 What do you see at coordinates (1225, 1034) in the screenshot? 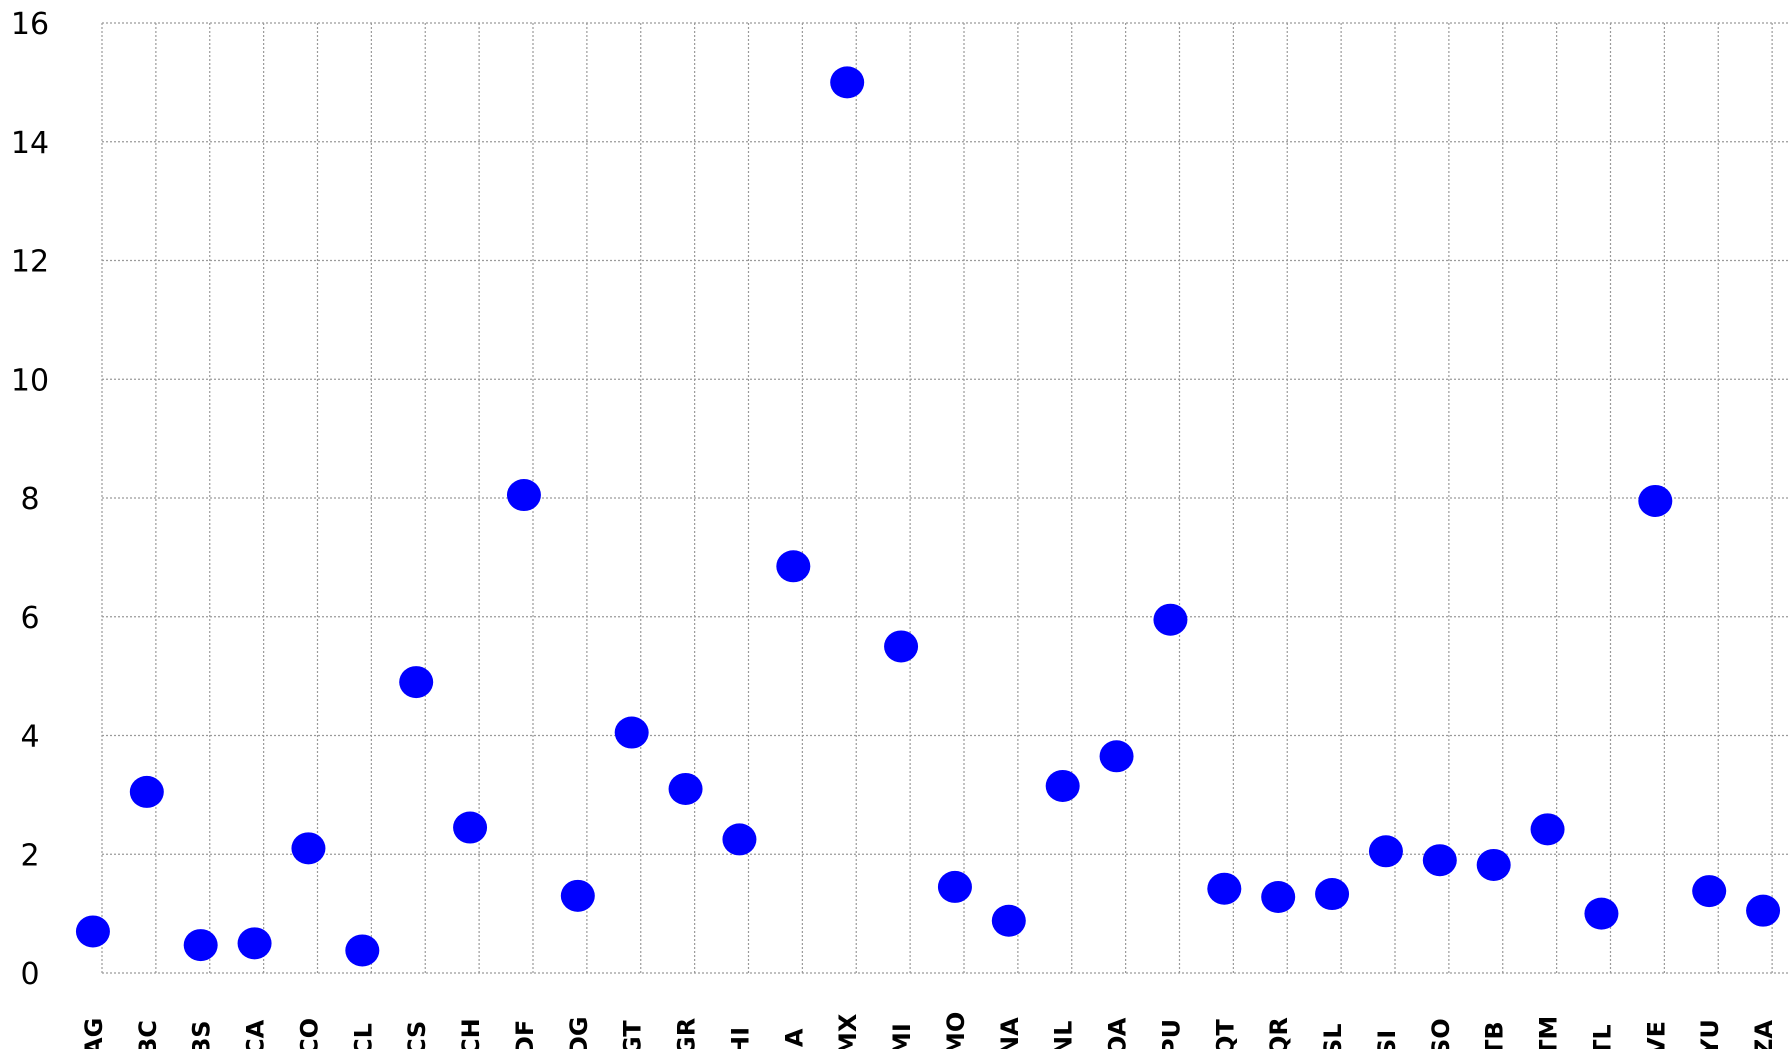
I see `x-tick-label: QT` at bounding box center [1225, 1034].